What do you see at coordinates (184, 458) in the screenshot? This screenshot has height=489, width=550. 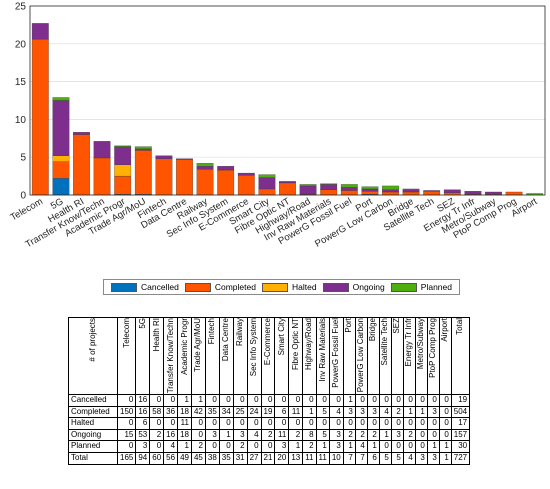 I see `table-cell: 49` at bounding box center [184, 458].